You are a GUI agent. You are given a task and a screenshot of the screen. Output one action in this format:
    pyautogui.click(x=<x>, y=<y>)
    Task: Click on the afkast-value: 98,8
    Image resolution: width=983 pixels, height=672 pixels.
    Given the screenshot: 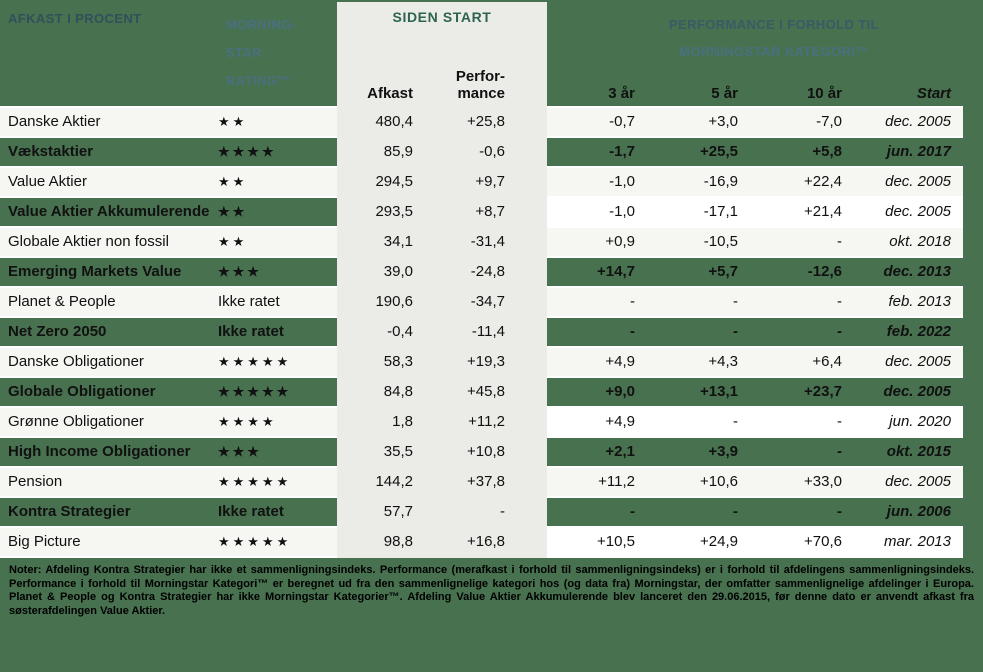 What is the action you would take?
    pyautogui.click(x=398, y=541)
    